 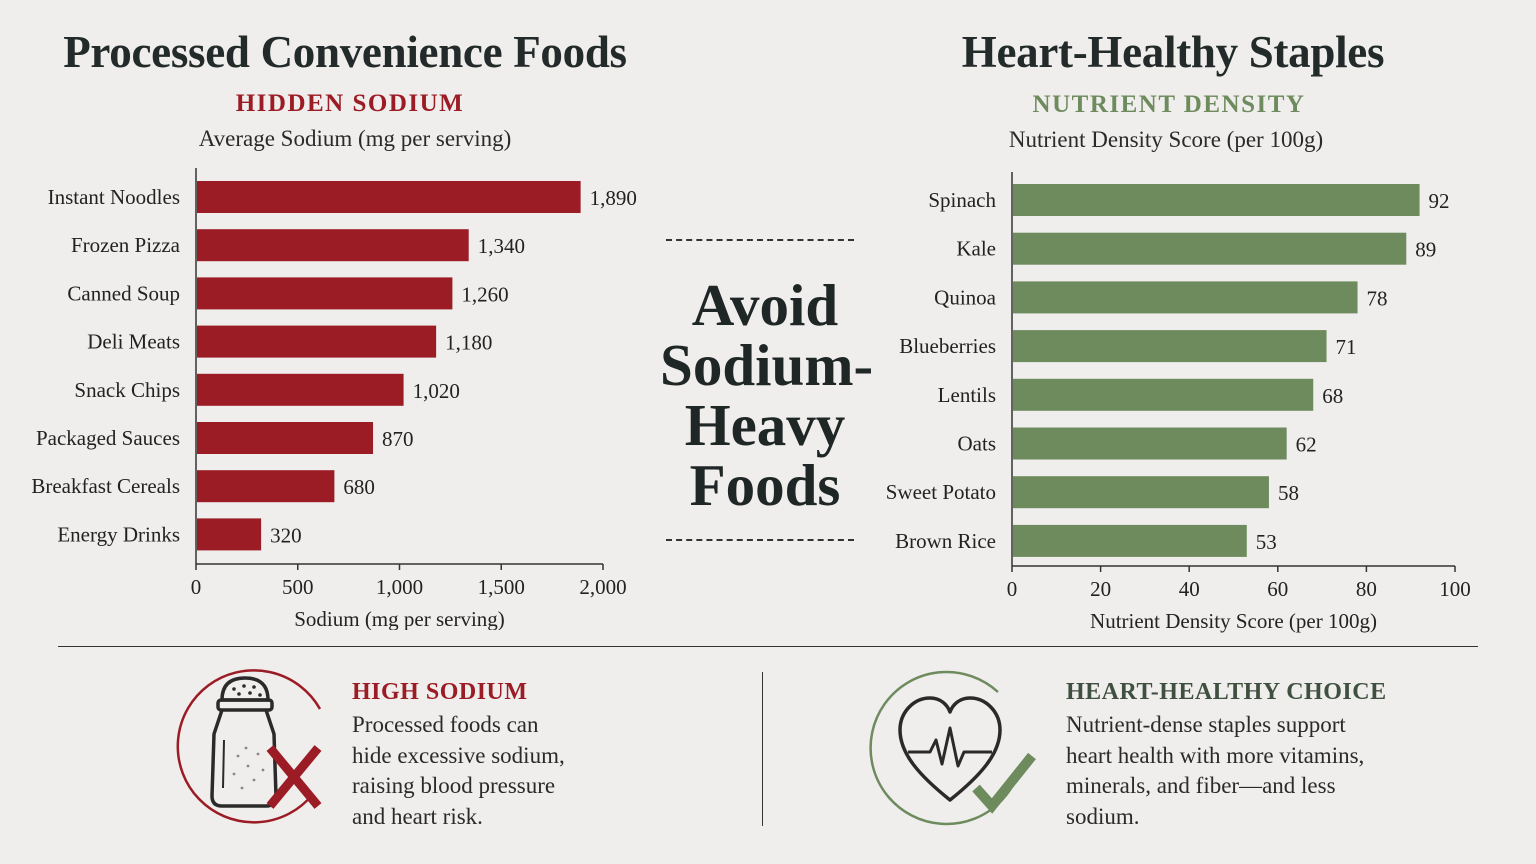 What do you see at coordinates (436, 391) in the screenshot?
I see `value-label: 1,020` at bounding box center [436, 391].